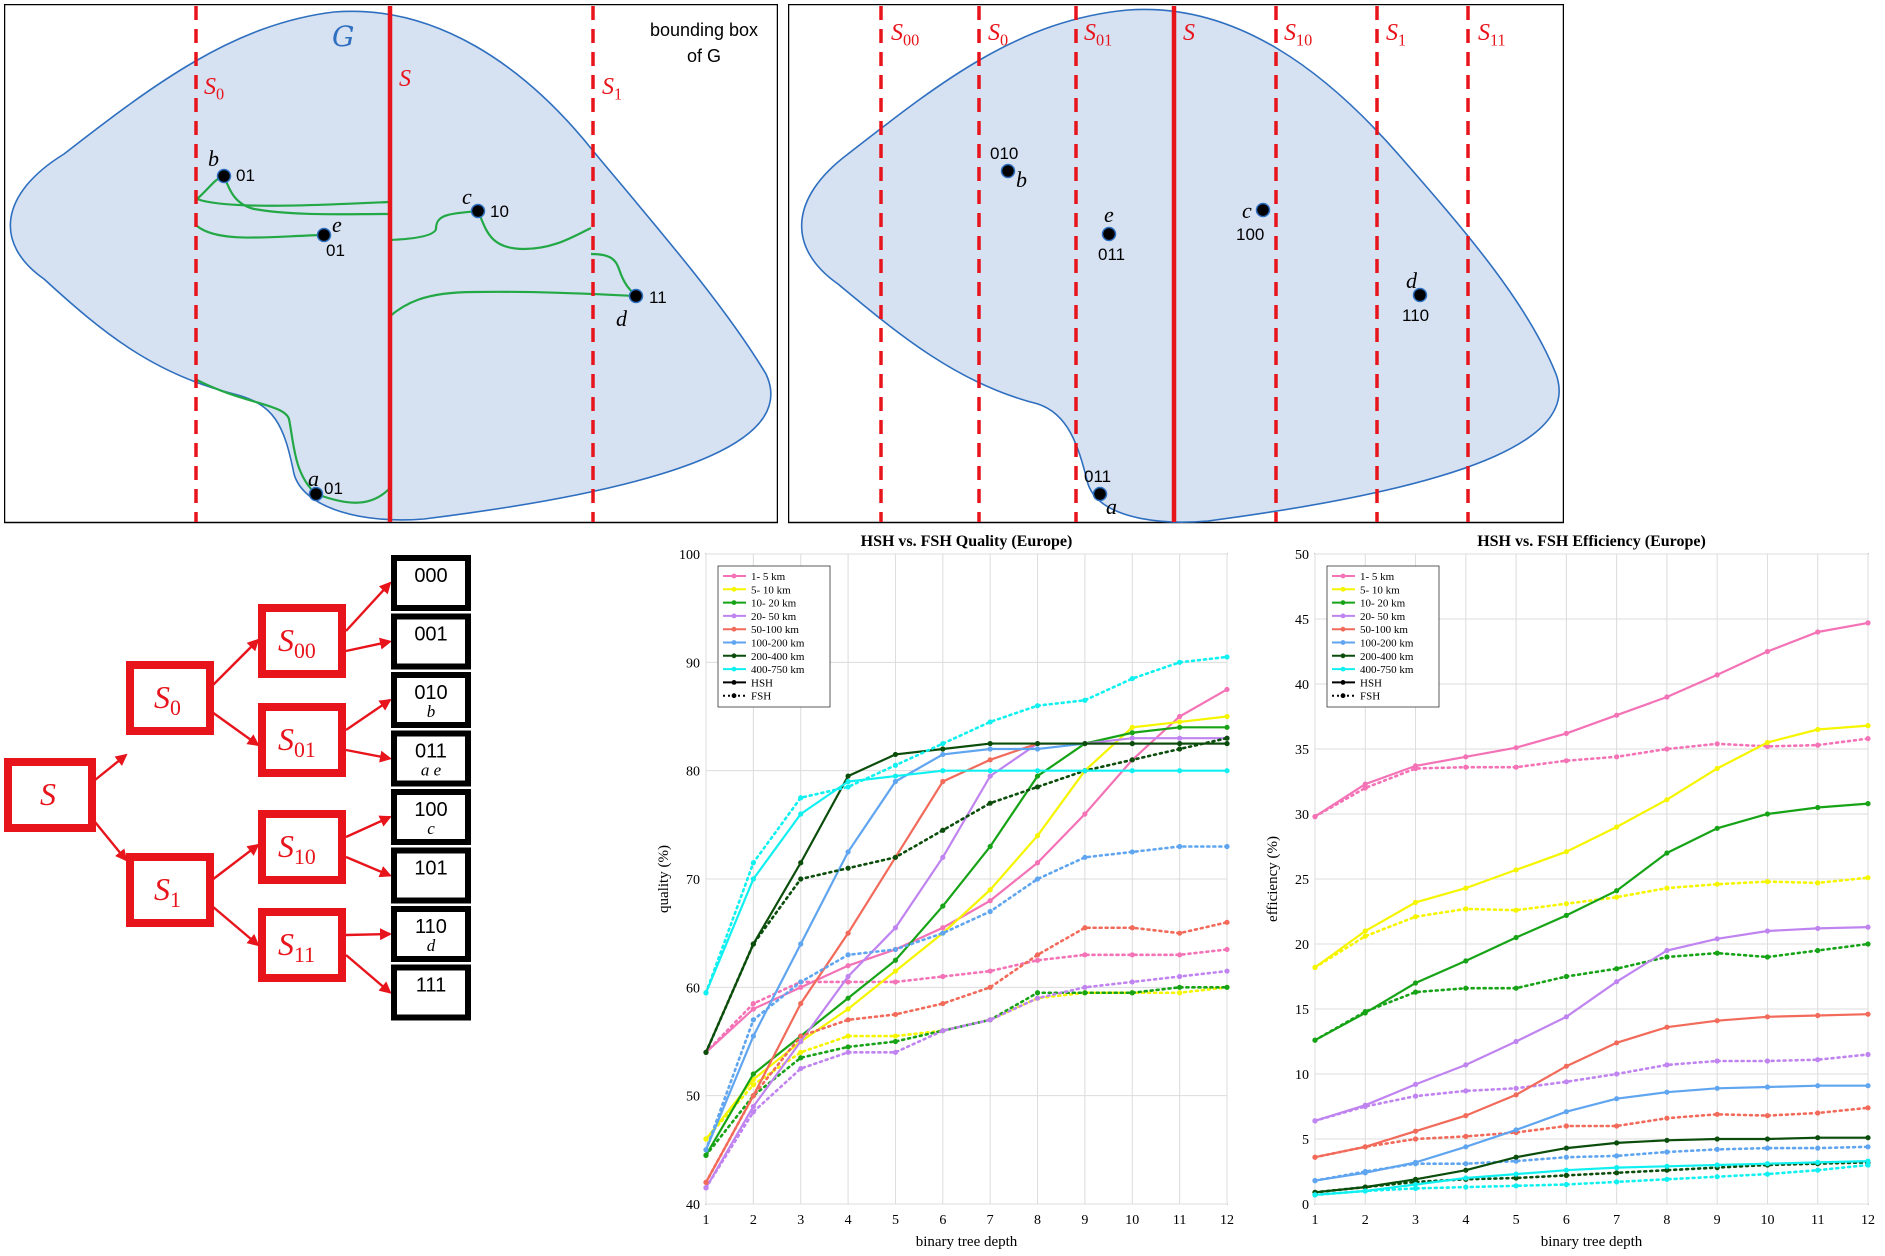  Describe the element at coordinates (431, 583) in the screenshot. I see `tree-leaf: 000` at that location.